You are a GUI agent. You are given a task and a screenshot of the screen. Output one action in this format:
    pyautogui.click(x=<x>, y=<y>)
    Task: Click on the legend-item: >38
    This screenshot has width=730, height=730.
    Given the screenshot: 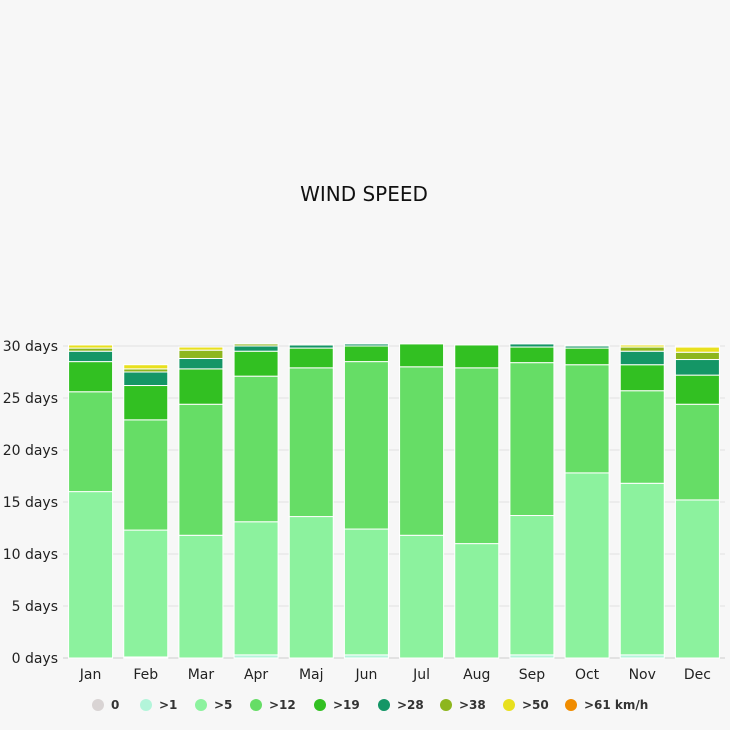 What is the action you would take?
    pyautogui.click(x=463, y=705)
    